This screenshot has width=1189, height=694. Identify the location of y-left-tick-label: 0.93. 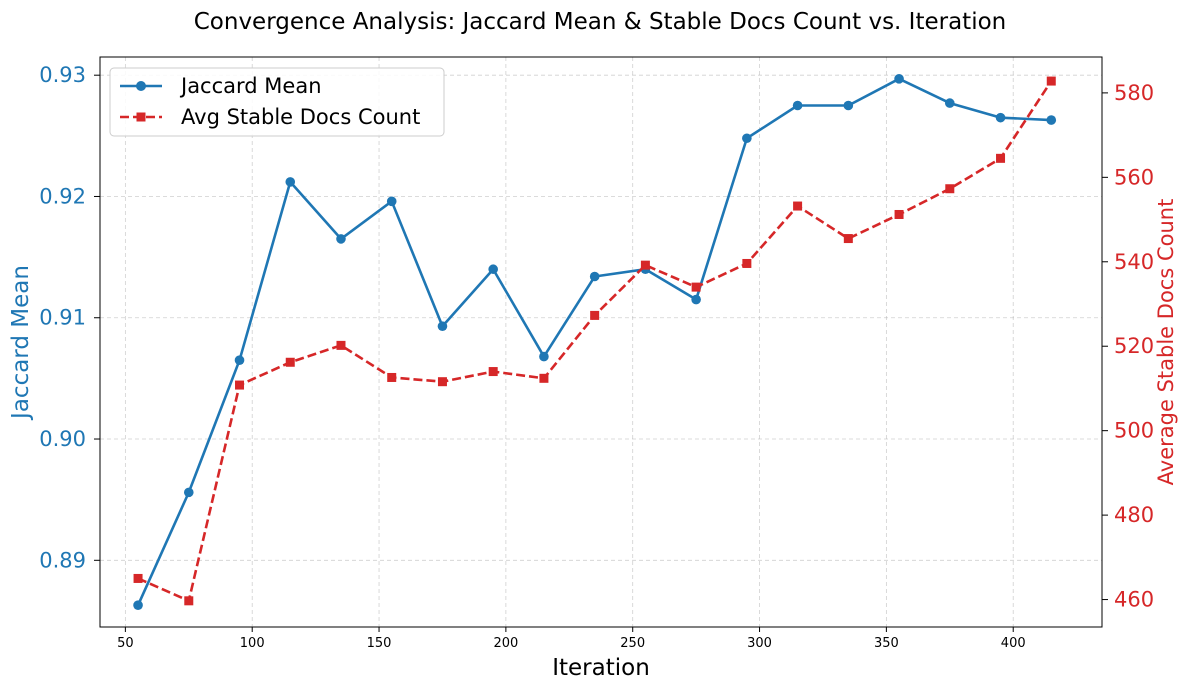
(62, 75).